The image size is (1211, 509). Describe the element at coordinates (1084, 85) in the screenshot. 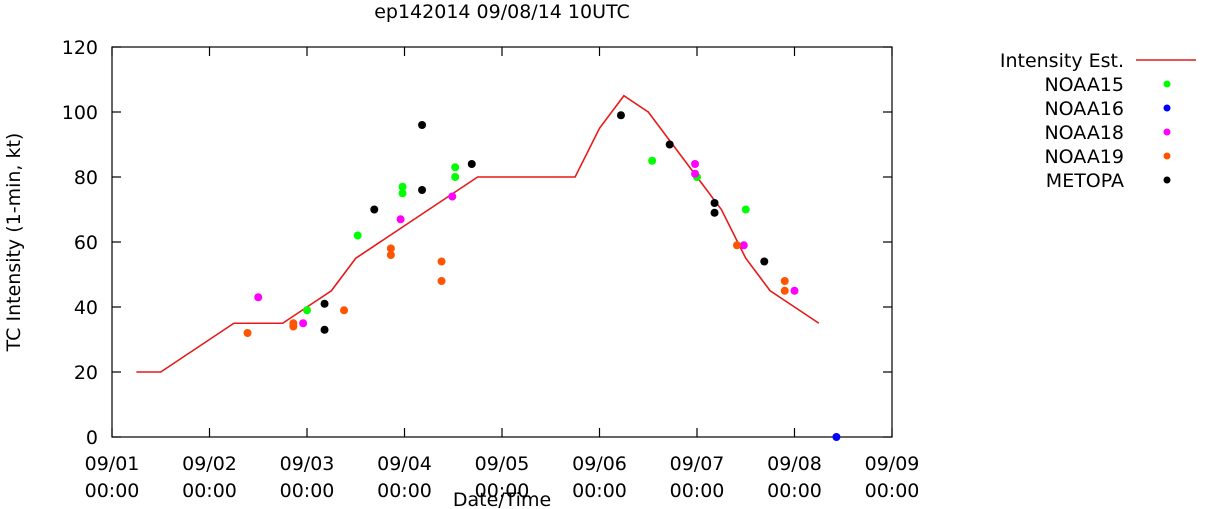

I see `legend-label-noaa15: NOAA15` at that location.